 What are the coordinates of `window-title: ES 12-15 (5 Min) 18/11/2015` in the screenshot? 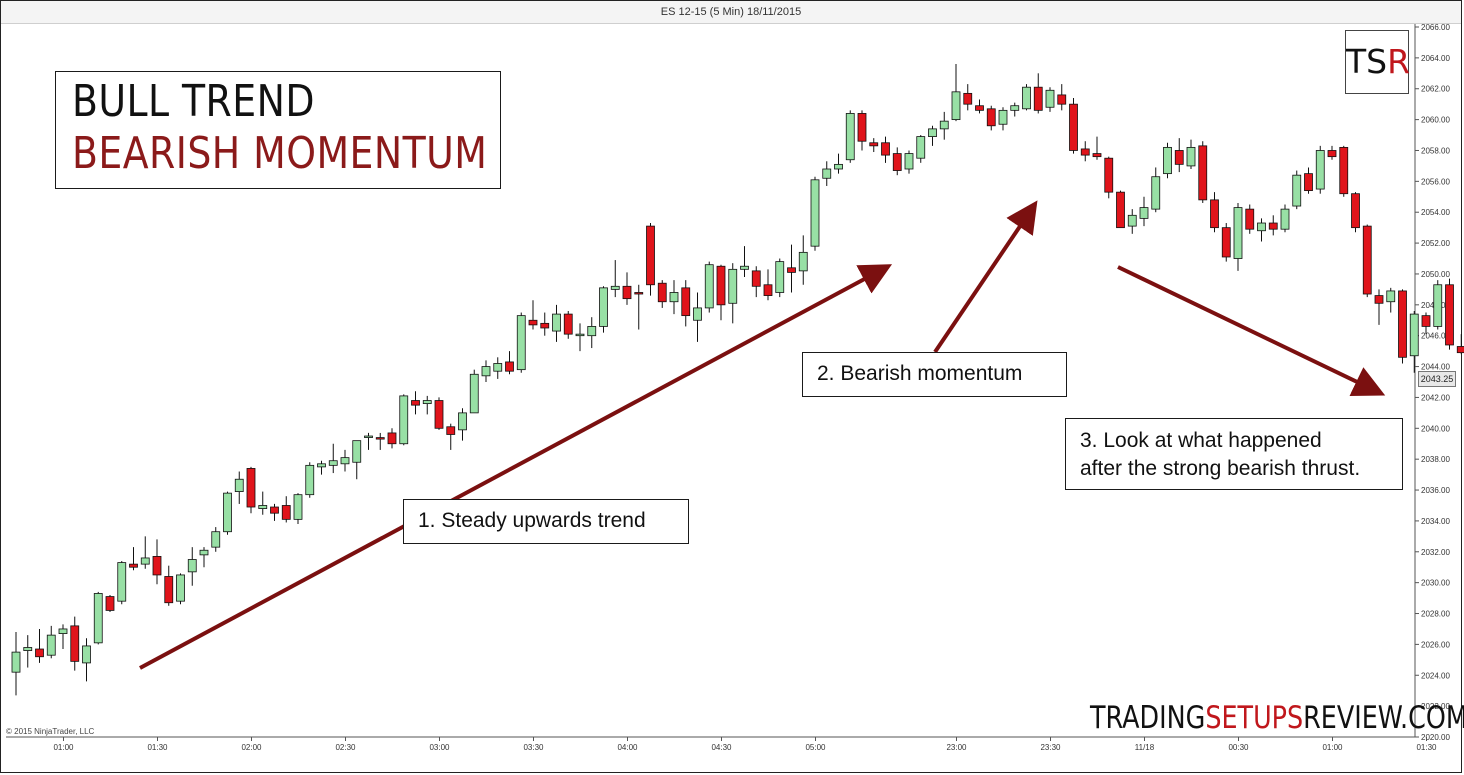 It's located at (731, 12).